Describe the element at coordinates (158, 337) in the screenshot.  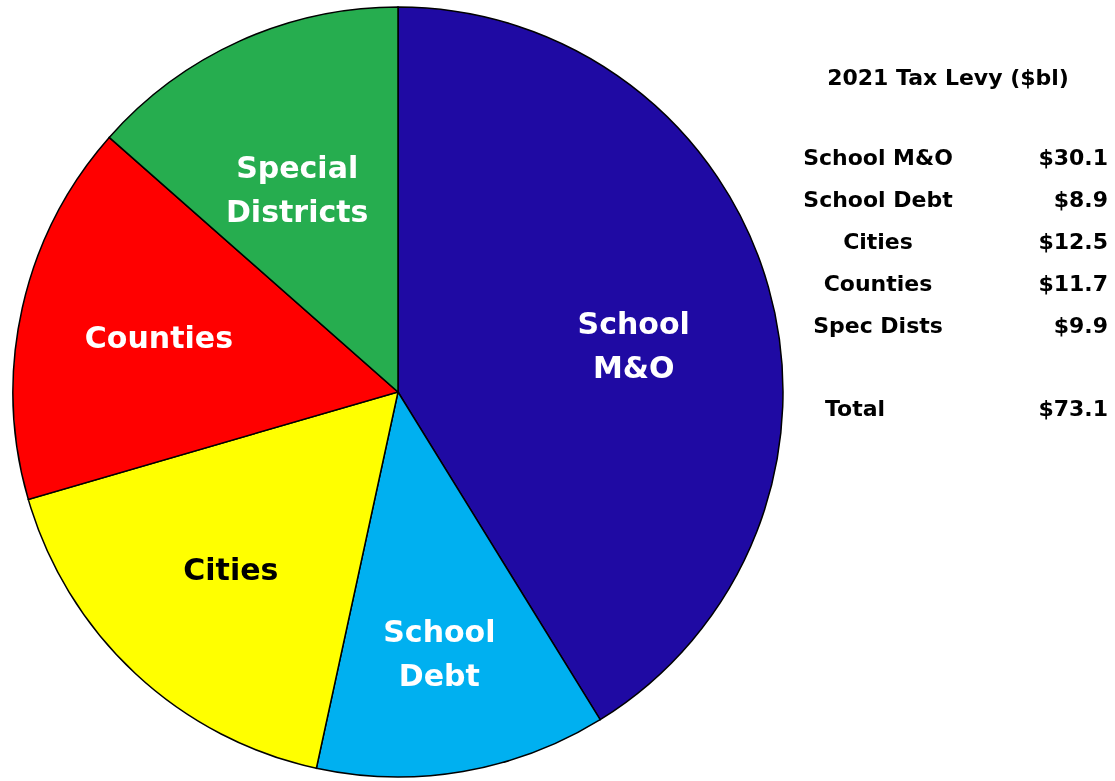
I see `slice-label: Counties` at that location.